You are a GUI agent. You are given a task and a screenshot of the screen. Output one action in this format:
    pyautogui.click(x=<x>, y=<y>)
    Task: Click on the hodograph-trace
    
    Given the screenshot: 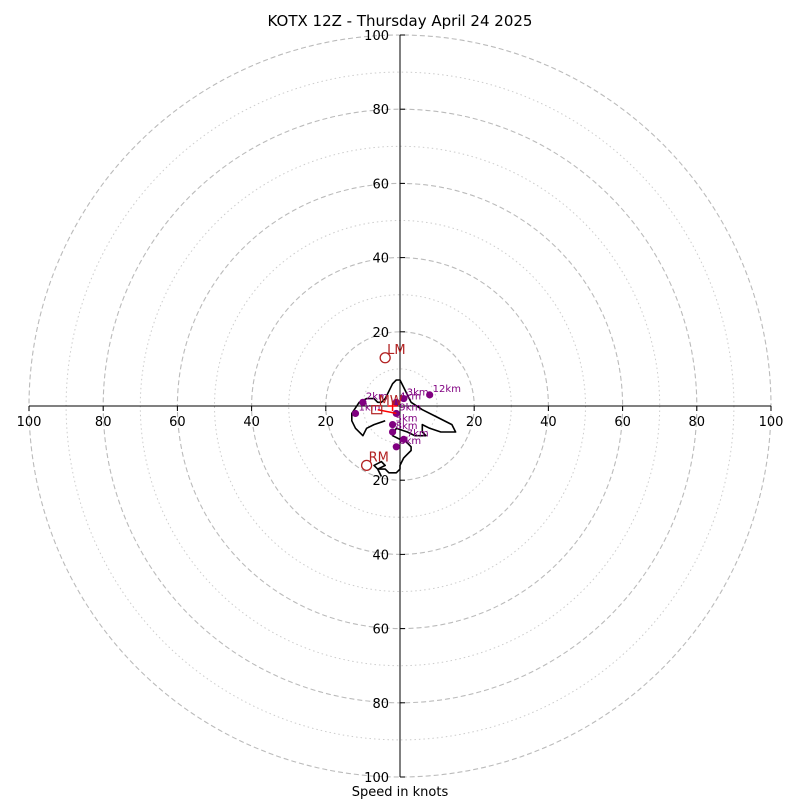 What is the action you would take?
    pyautogui.click(x=403, y=428)
    